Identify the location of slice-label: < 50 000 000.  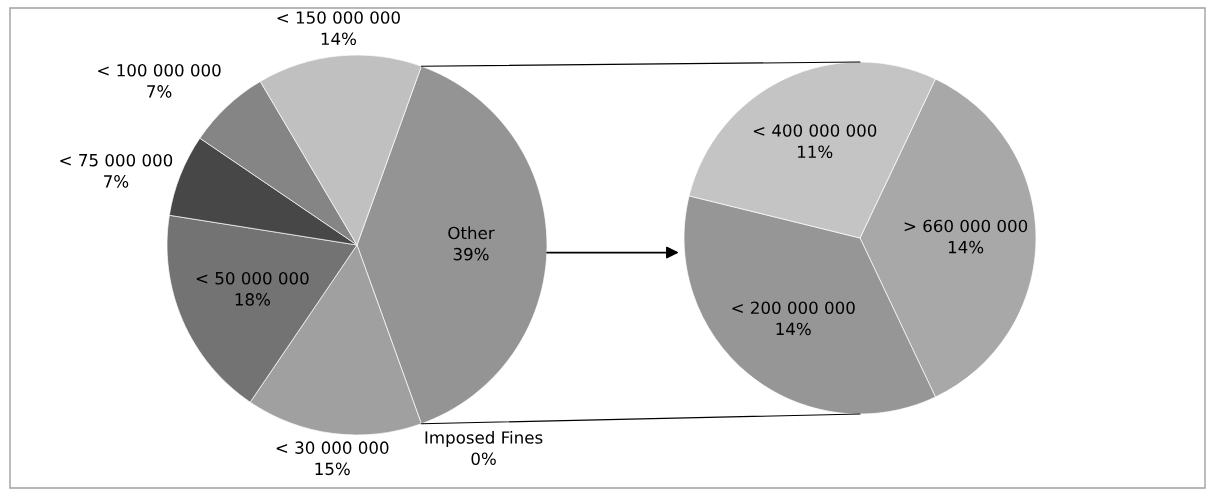
(252, 278).